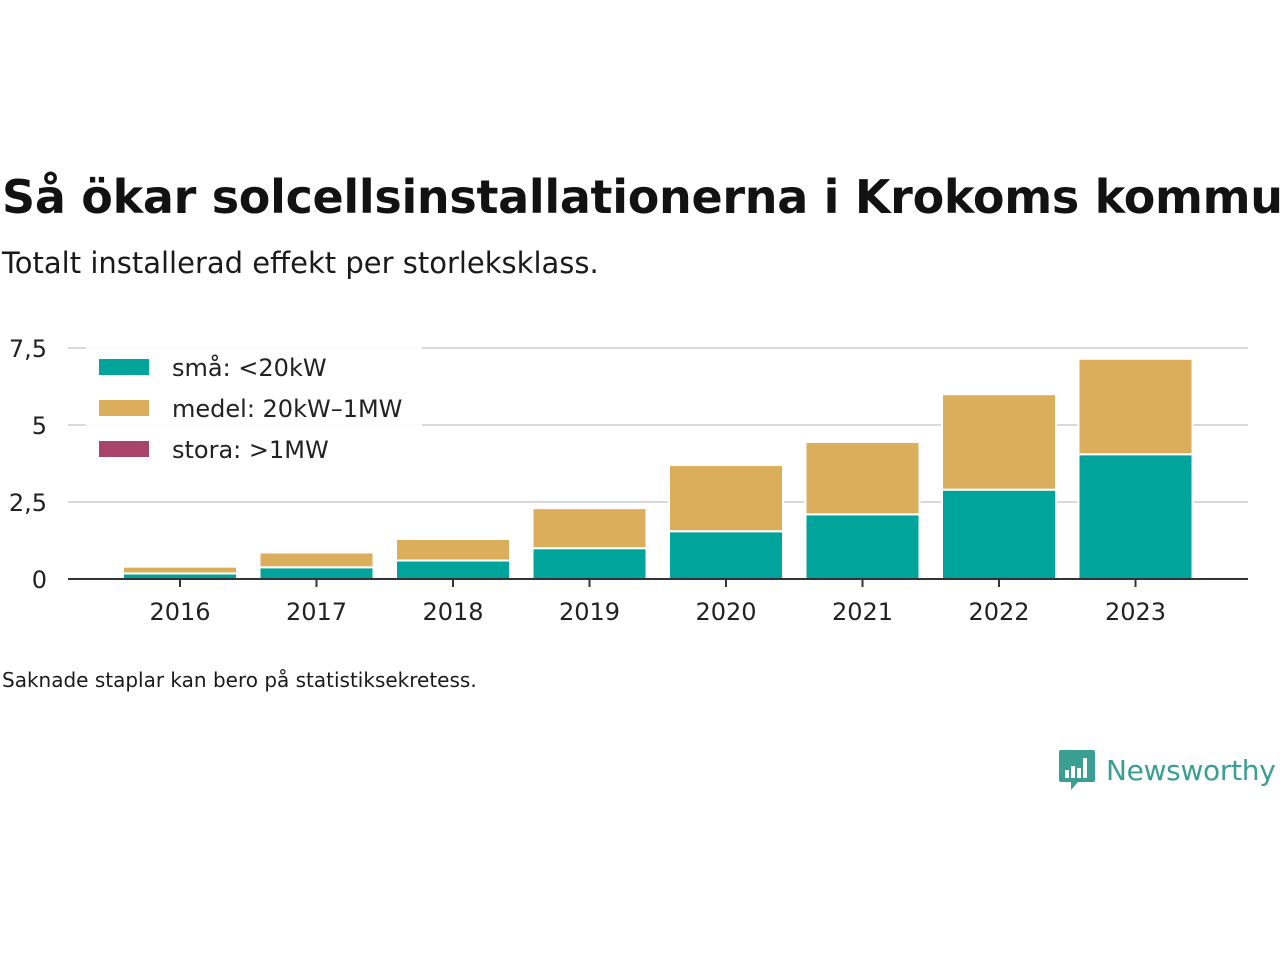  What do you see at coordinates (1135, 612) in the screenshot?
I see `x-tick-label: 2023` at bounding box center [1135, 612].